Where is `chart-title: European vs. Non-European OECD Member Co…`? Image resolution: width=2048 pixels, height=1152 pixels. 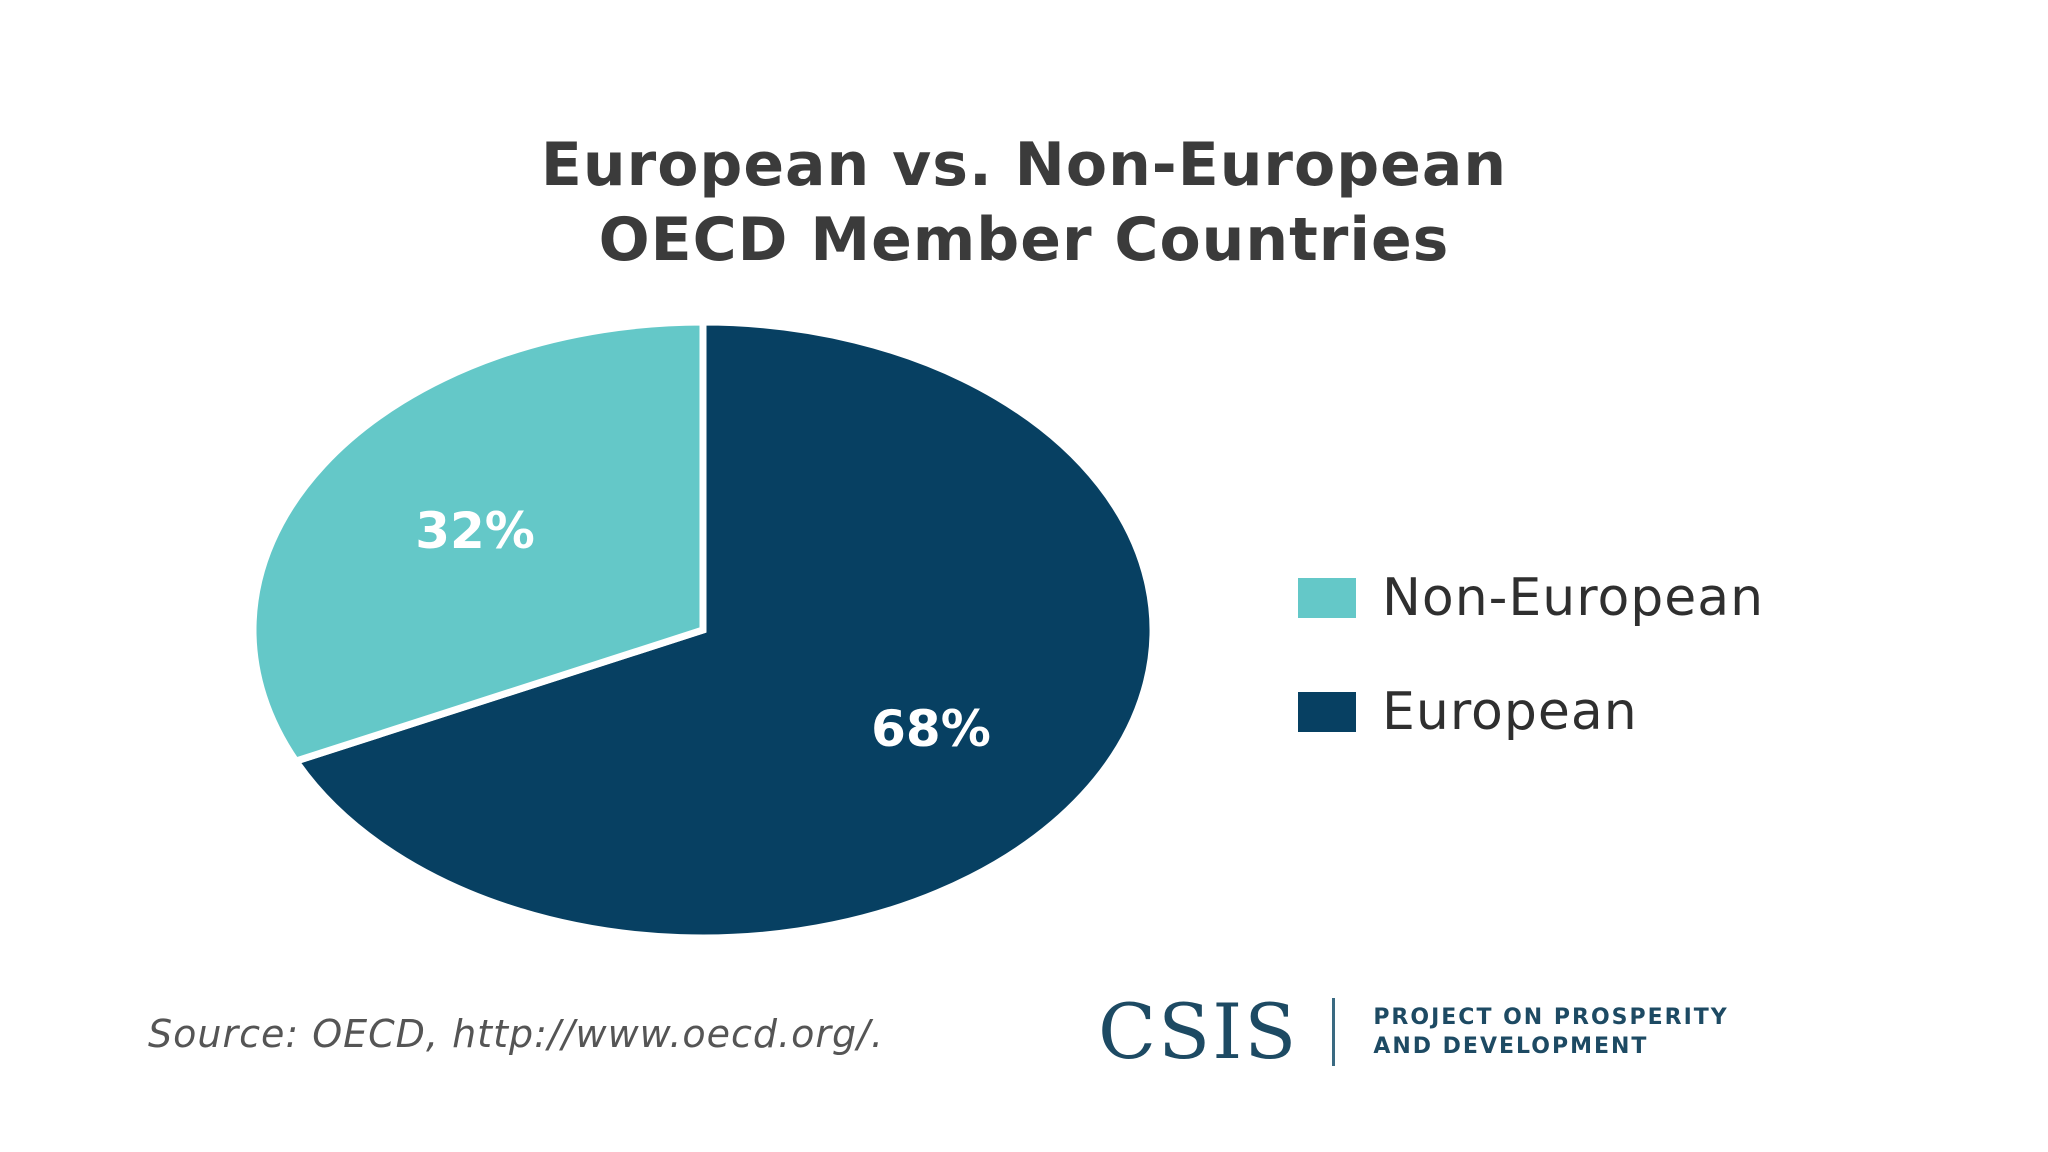
chart-title: European vs. Non-European OECD Member Co… is located at coordinates (1024, 203).